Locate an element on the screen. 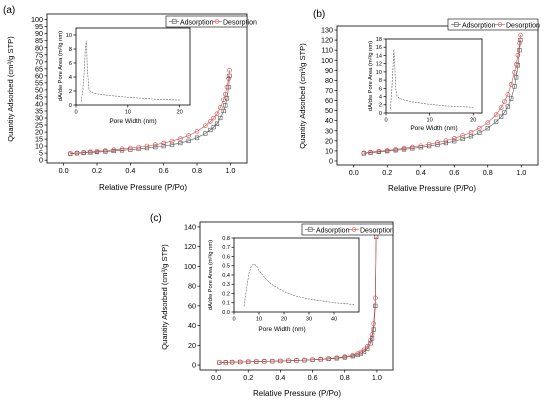 Image resolution: width=550 pixels, height=404 pixels. inset-curve-b is located at coordinates (432, 79).